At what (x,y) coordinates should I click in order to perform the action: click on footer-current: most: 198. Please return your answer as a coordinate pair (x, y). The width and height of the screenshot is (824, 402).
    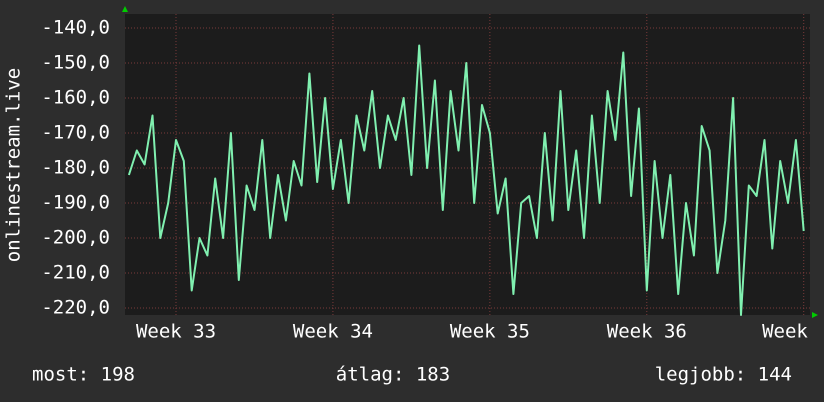
    Looking at the image, I should click on (83, 375).